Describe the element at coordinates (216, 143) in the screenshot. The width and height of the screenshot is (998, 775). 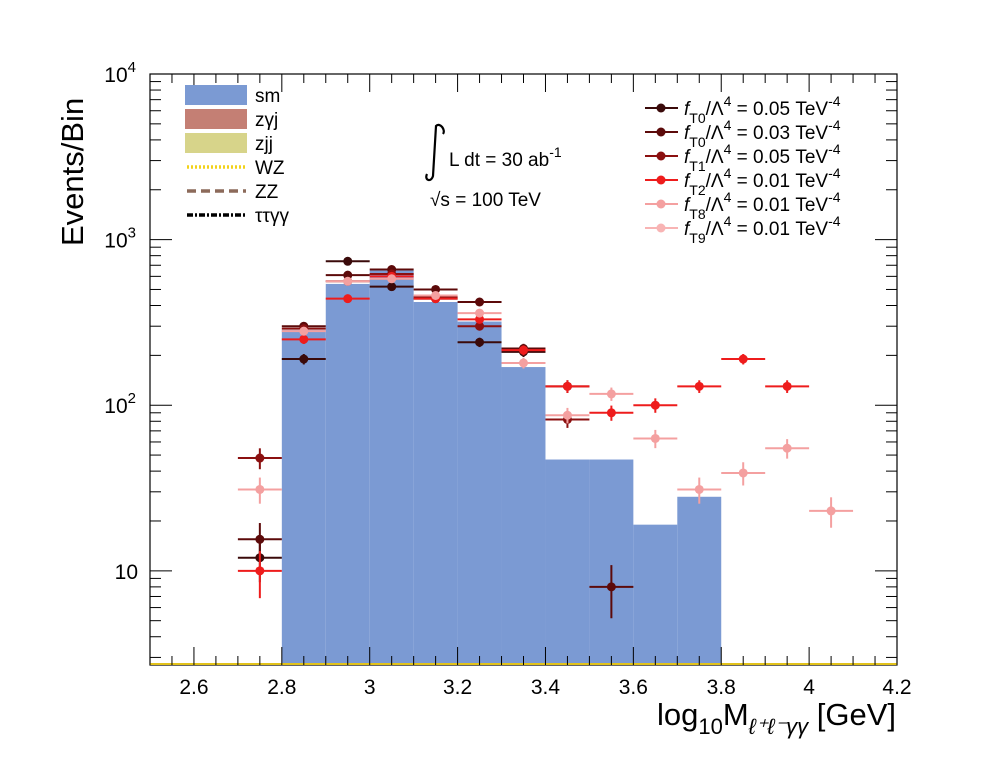
I see `legend-bkg-2-swatch` at that location.